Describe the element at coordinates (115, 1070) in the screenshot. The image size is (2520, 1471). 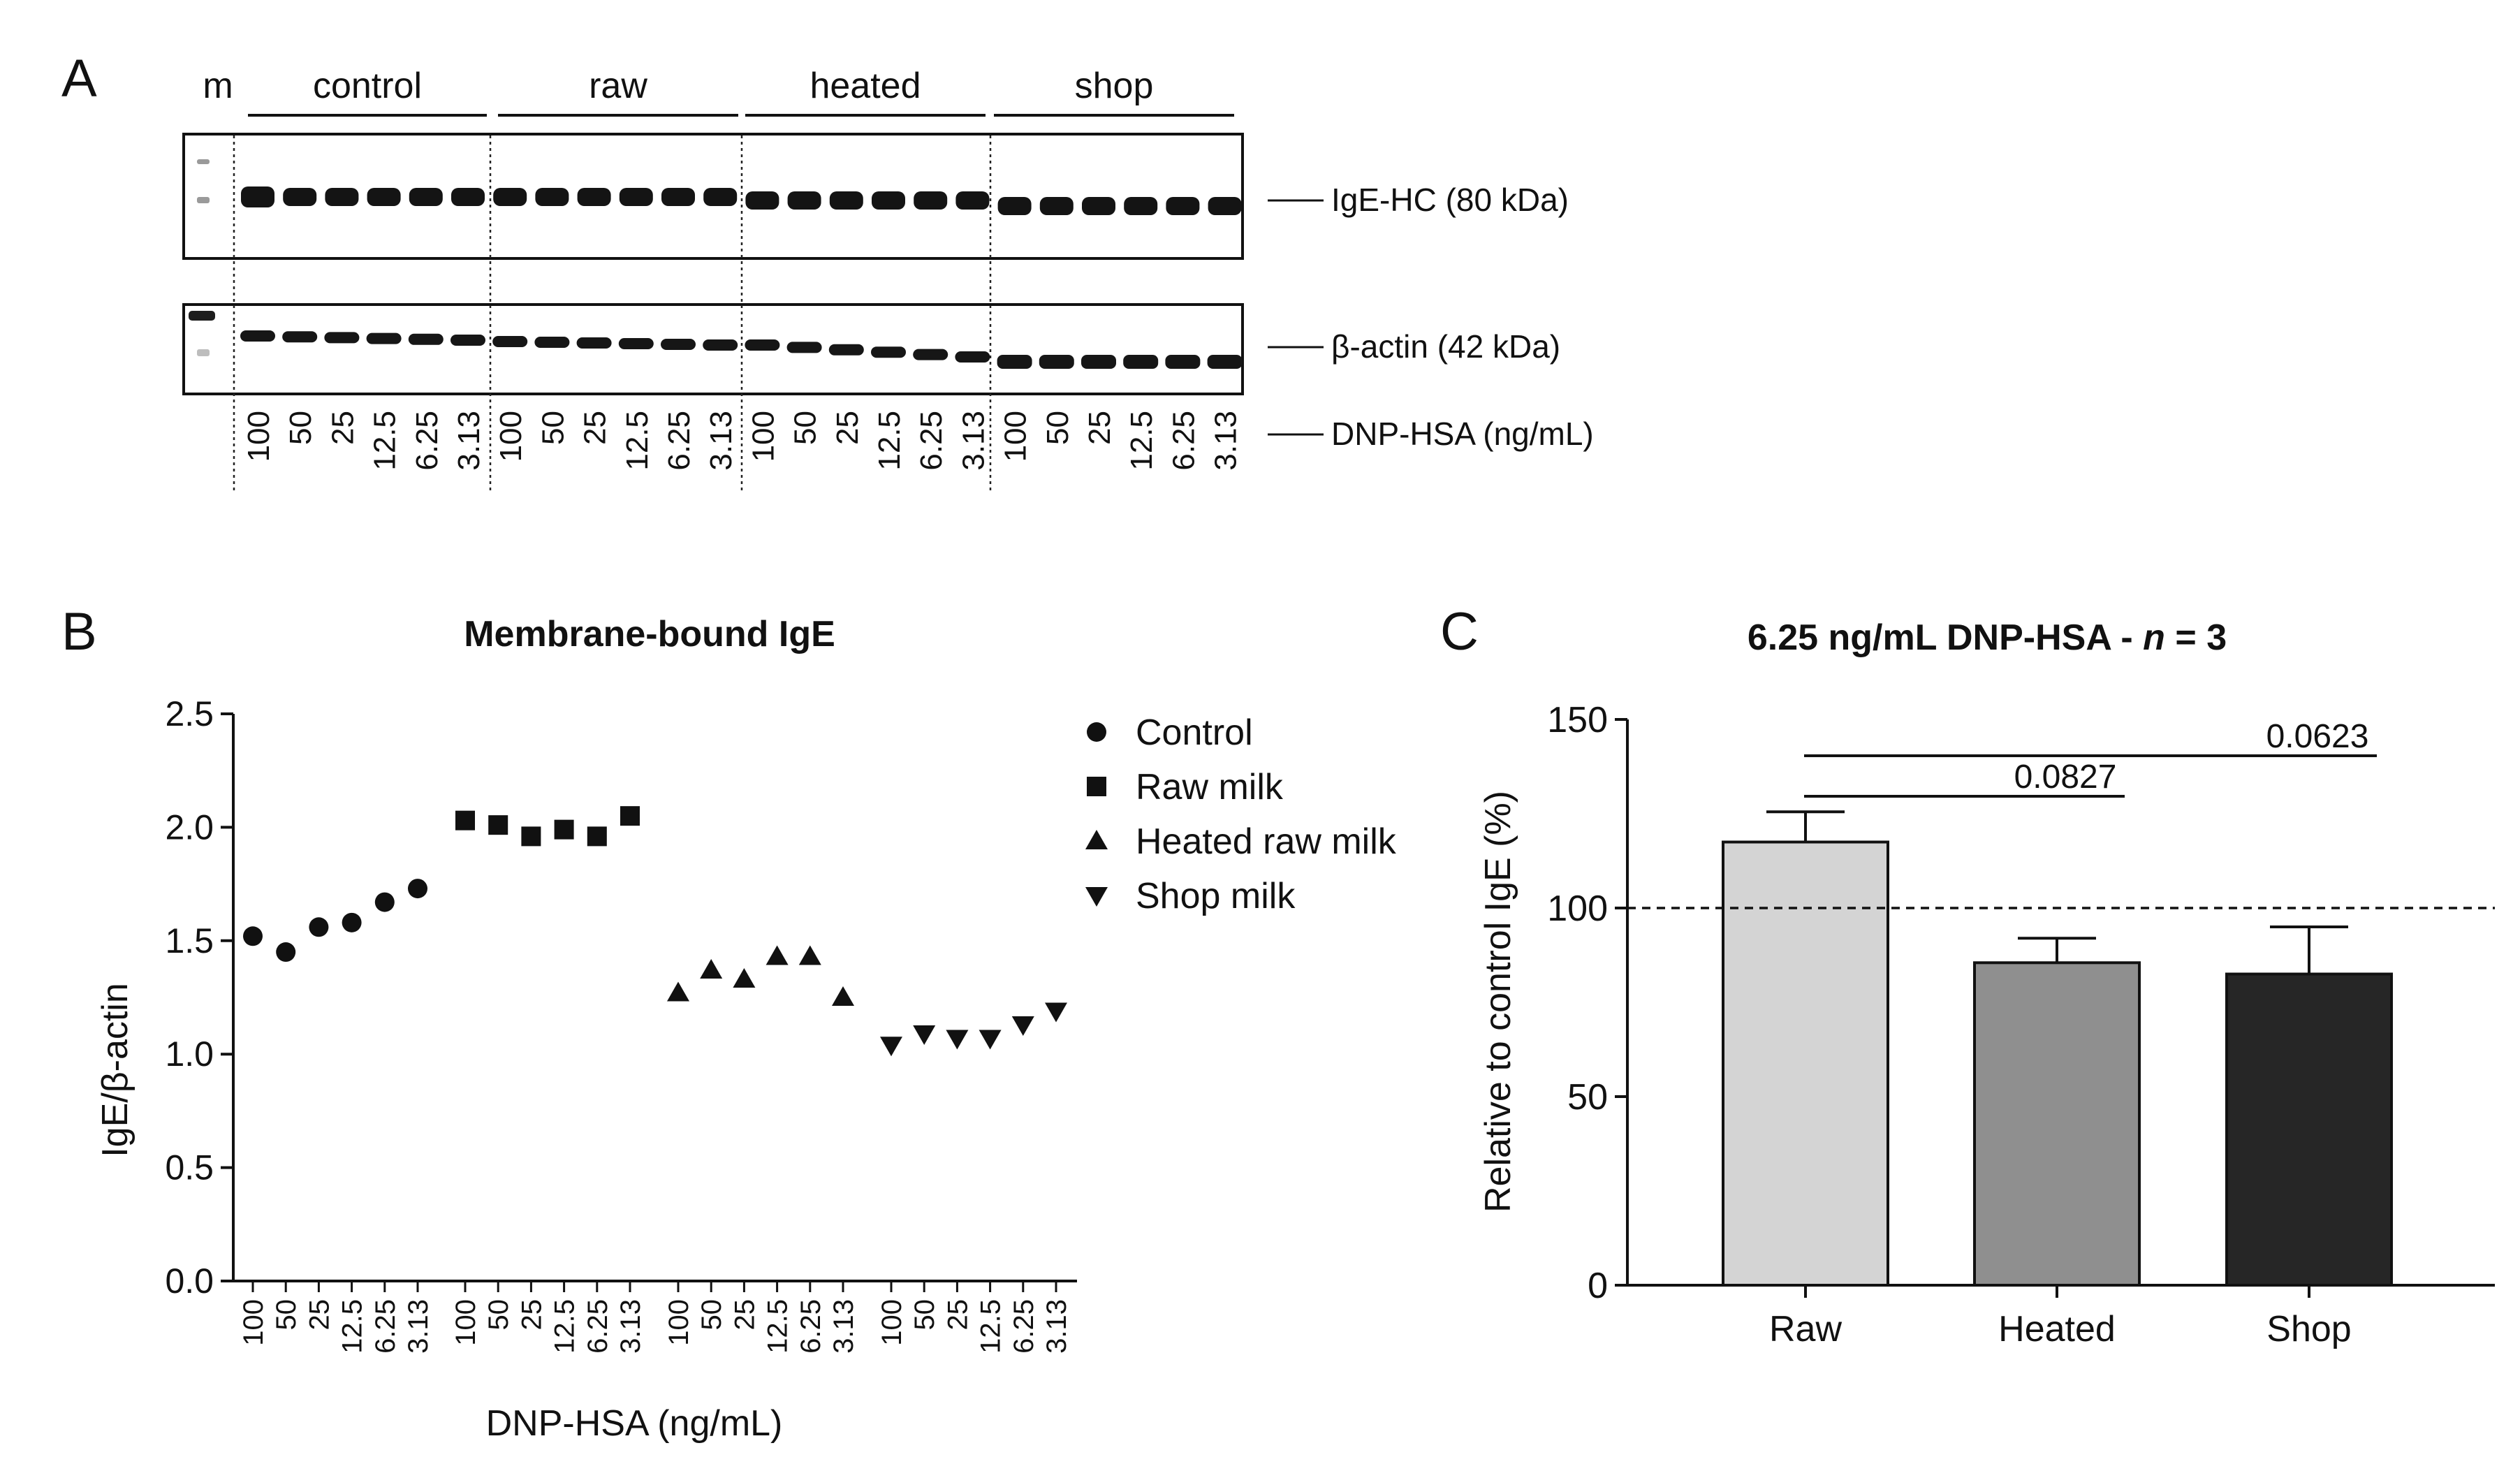
I see `chart-b-ylabel: IgE/β-actin` at that location.